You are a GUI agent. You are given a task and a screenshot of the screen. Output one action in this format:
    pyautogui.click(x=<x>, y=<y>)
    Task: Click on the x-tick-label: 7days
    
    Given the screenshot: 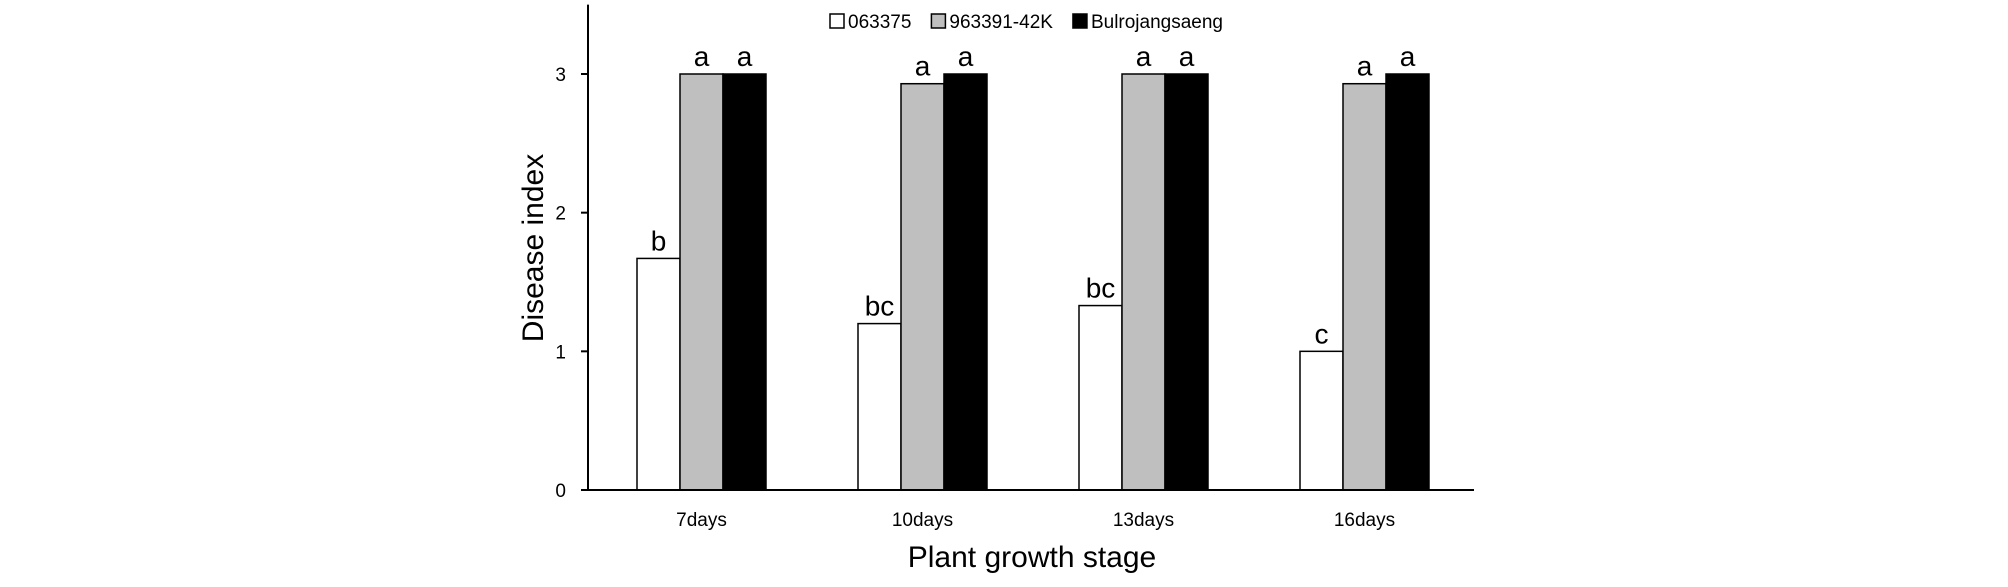 What is the action you would take?
    pyautogui.click(x=701, y=520)
    